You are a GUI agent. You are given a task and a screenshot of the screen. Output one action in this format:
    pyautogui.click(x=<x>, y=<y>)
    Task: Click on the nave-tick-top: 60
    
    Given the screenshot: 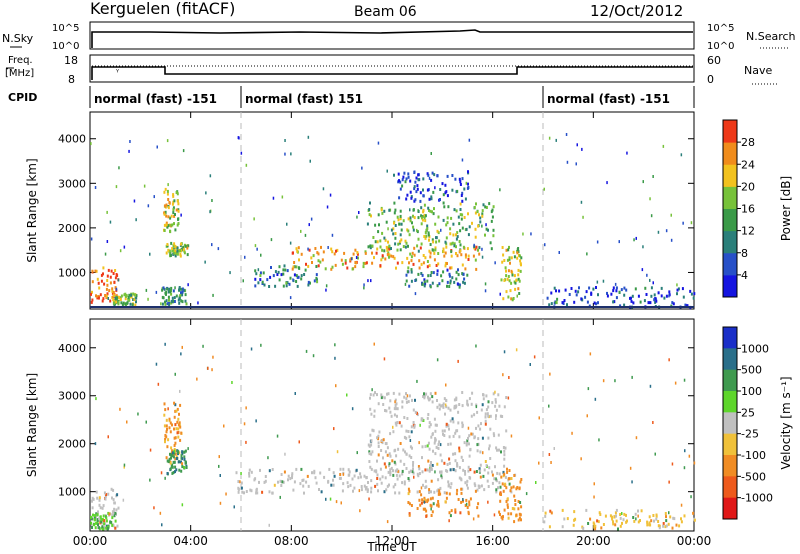 What is the action you would take?
    pyautogui.click(x=714, y=60)
    